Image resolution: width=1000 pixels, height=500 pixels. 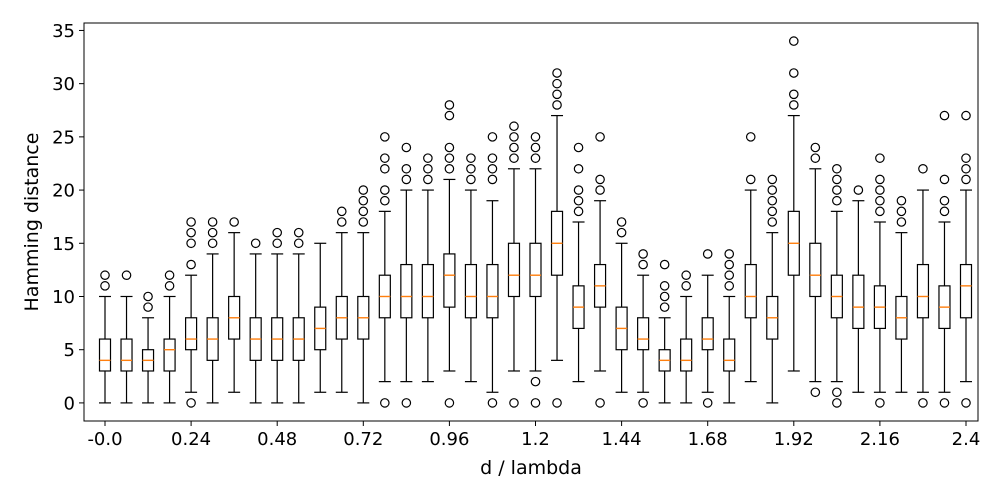 I want to click on x-tick-label: 1.92, so click(x=794, y=439).